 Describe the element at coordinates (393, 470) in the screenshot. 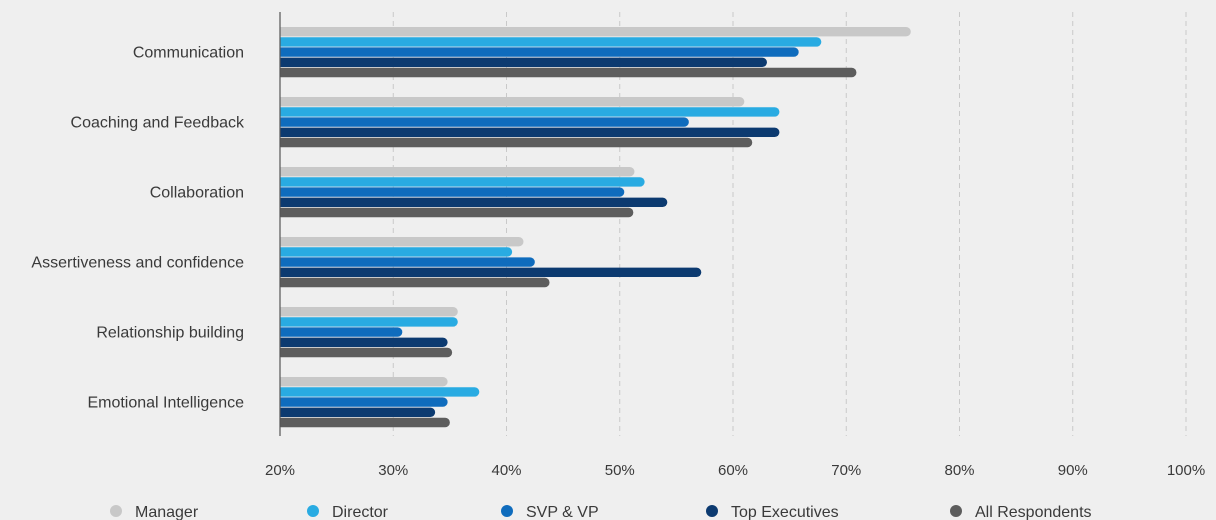

I see `x-tick-label: 30%` at that location.